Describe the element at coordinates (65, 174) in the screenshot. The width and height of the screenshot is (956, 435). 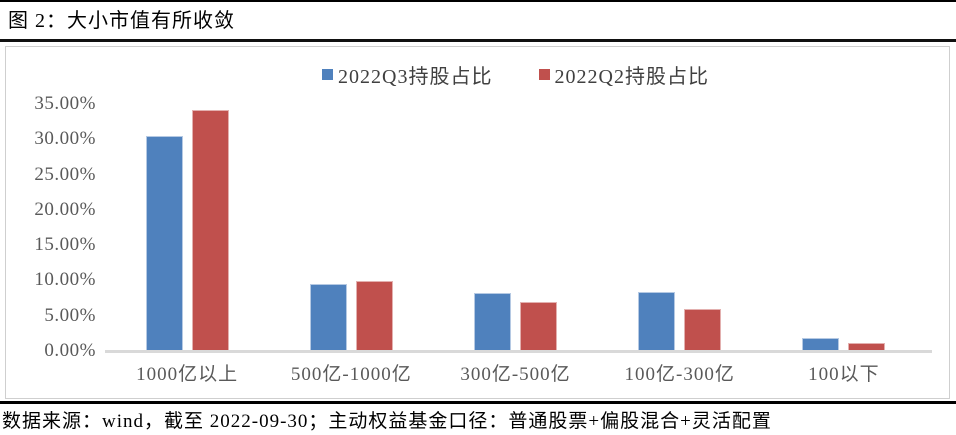
I see `y-axis-tick-label: 25.00%` at that location.